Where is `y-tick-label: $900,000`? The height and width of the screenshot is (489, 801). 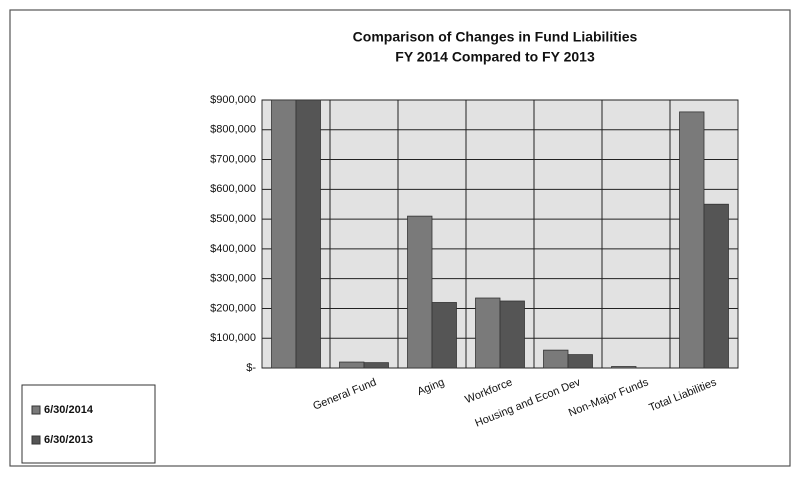
y-tick-label: $900,000 is located at coordinates (233, 100).